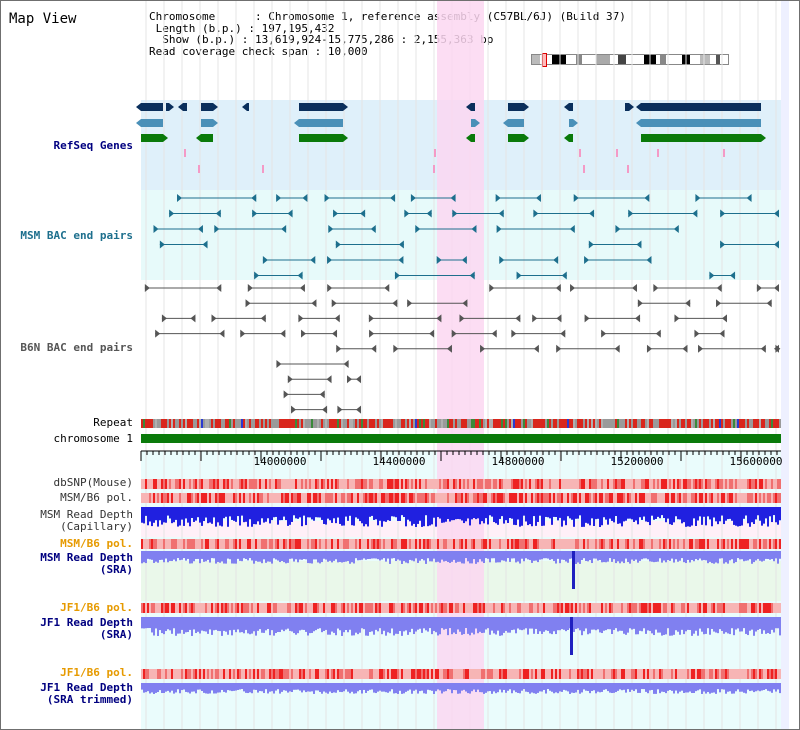 The image size is (800, 730). I want to click on axis-tick-label: 14000000, so click(280, 461).